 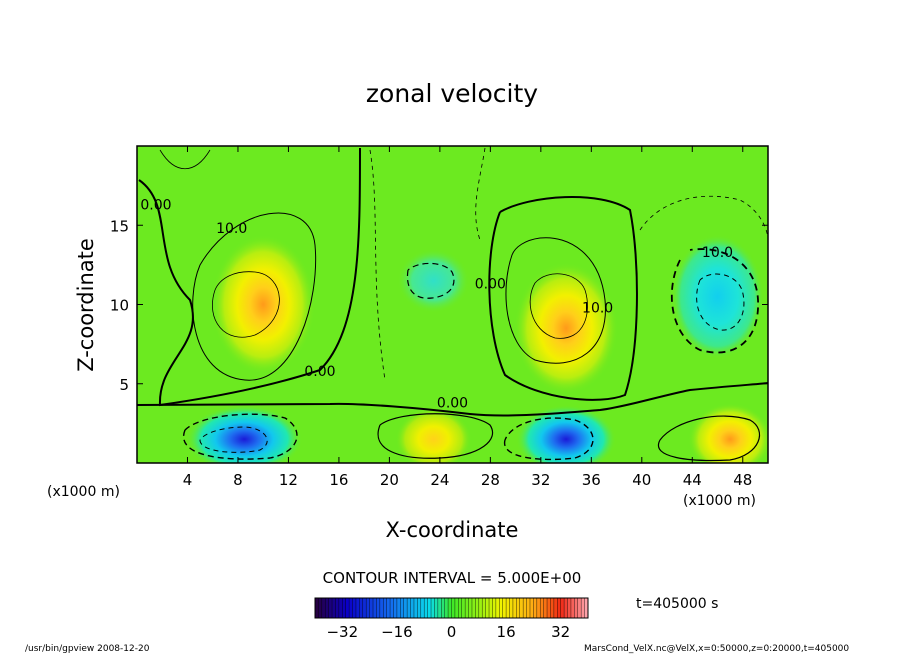 I want to click on x-tick-label-1: 4, so click(x=188, y=480).